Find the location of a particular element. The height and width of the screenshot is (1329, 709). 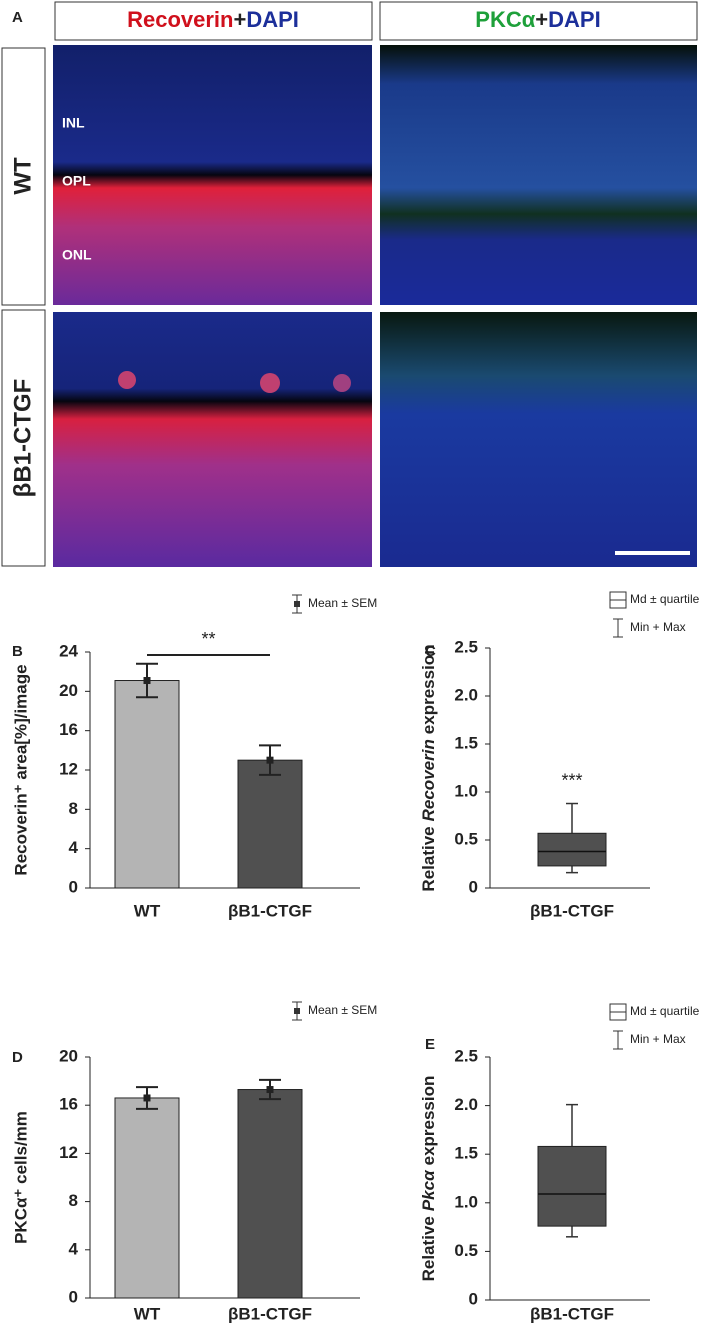

panel-label: D is located at coordinates (17, 1057).